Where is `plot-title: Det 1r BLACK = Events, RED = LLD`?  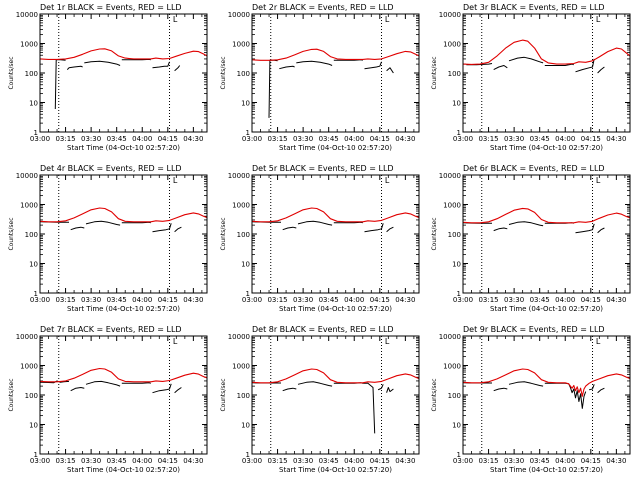 plot-title: Det 1r BLACK = Events, RED = LLD is located at coordinates (111, 7).